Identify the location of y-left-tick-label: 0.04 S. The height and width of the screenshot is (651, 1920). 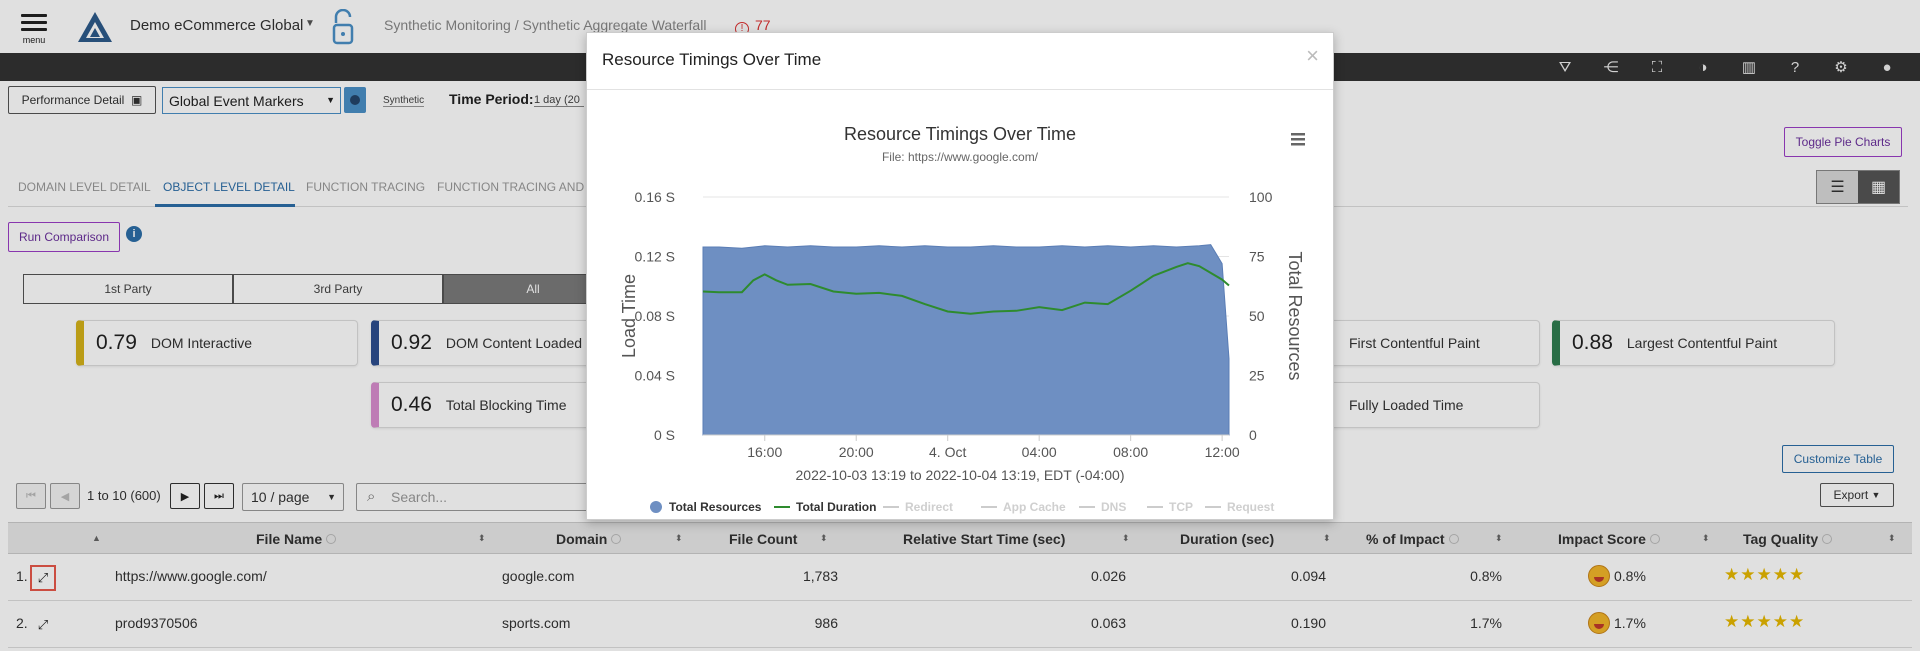
(655, 376).